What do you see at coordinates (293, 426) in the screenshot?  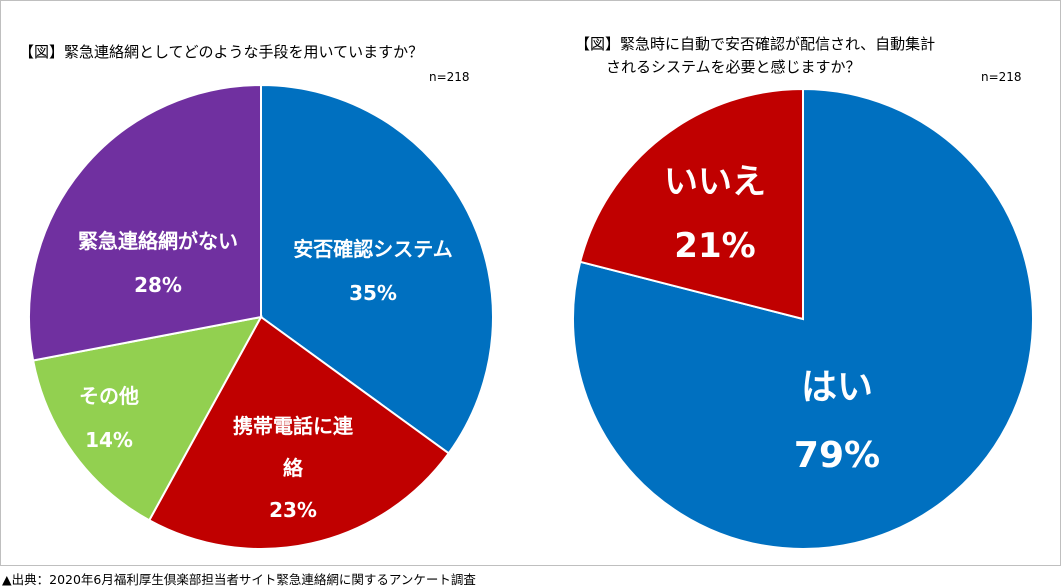 I see `left-pie-slice-1-label: 携帯電話に連` at bounding box center [293, 426].